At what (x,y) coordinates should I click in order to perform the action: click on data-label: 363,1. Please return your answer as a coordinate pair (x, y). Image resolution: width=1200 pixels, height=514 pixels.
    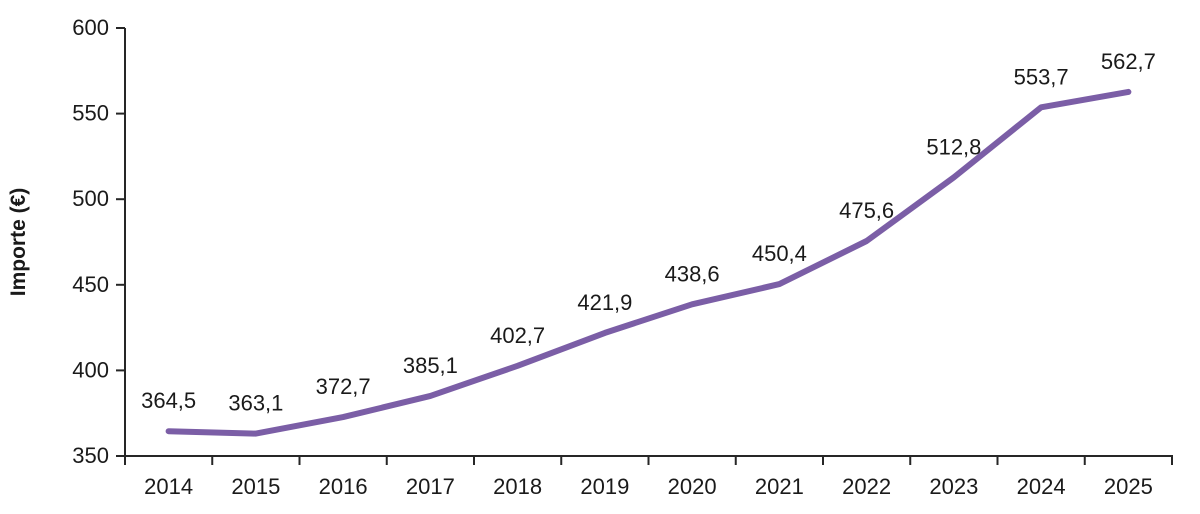
    Looking at the image, I should click on (255, 403).